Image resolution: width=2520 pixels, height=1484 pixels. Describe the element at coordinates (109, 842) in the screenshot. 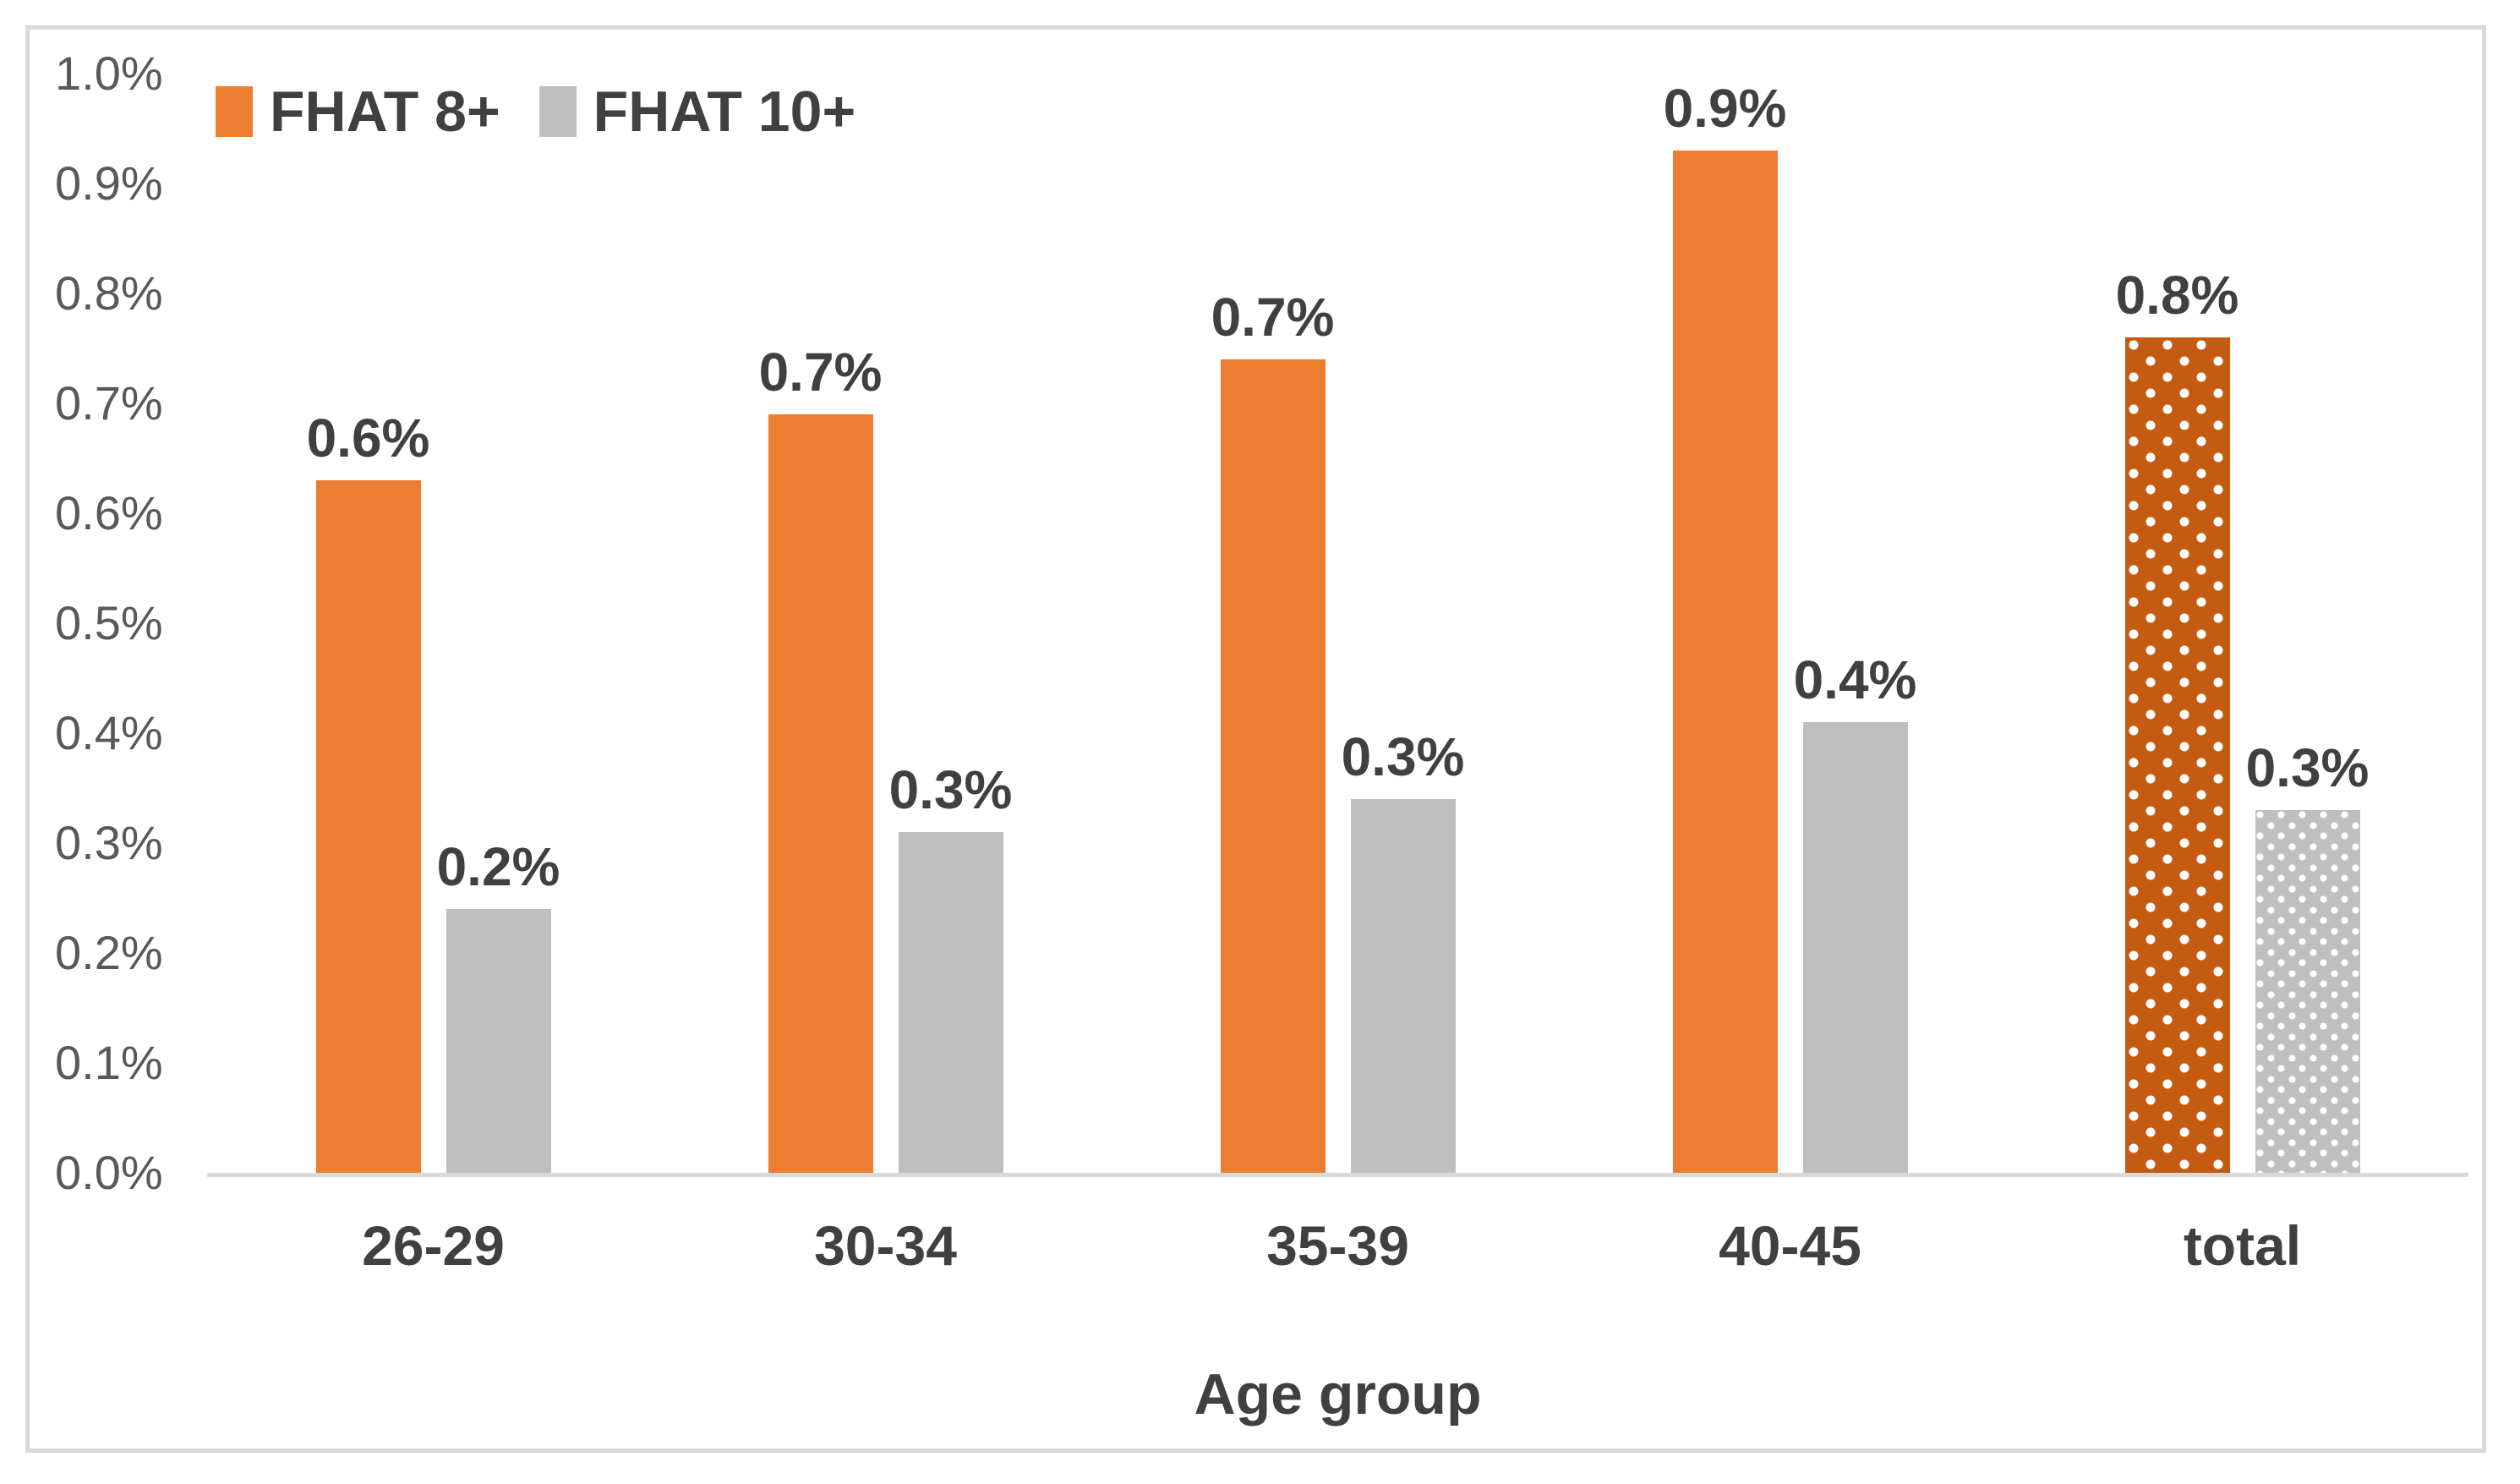

I see `y-tick-0-3pct: 0.3%` at that location.